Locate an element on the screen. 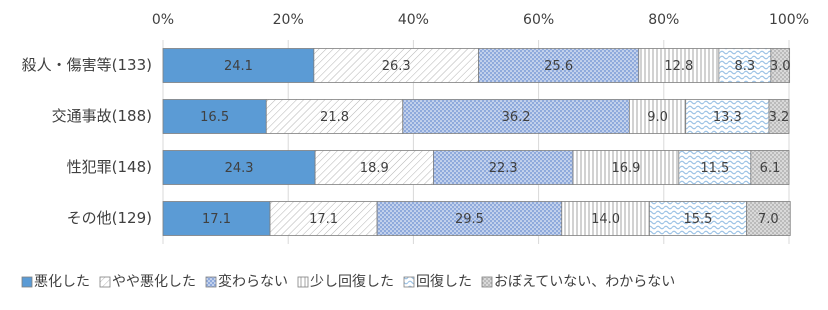 Image resolution: width=828 pixels, height=310 pixels. value-label: 13.3 is located at coordinates (727, 117).